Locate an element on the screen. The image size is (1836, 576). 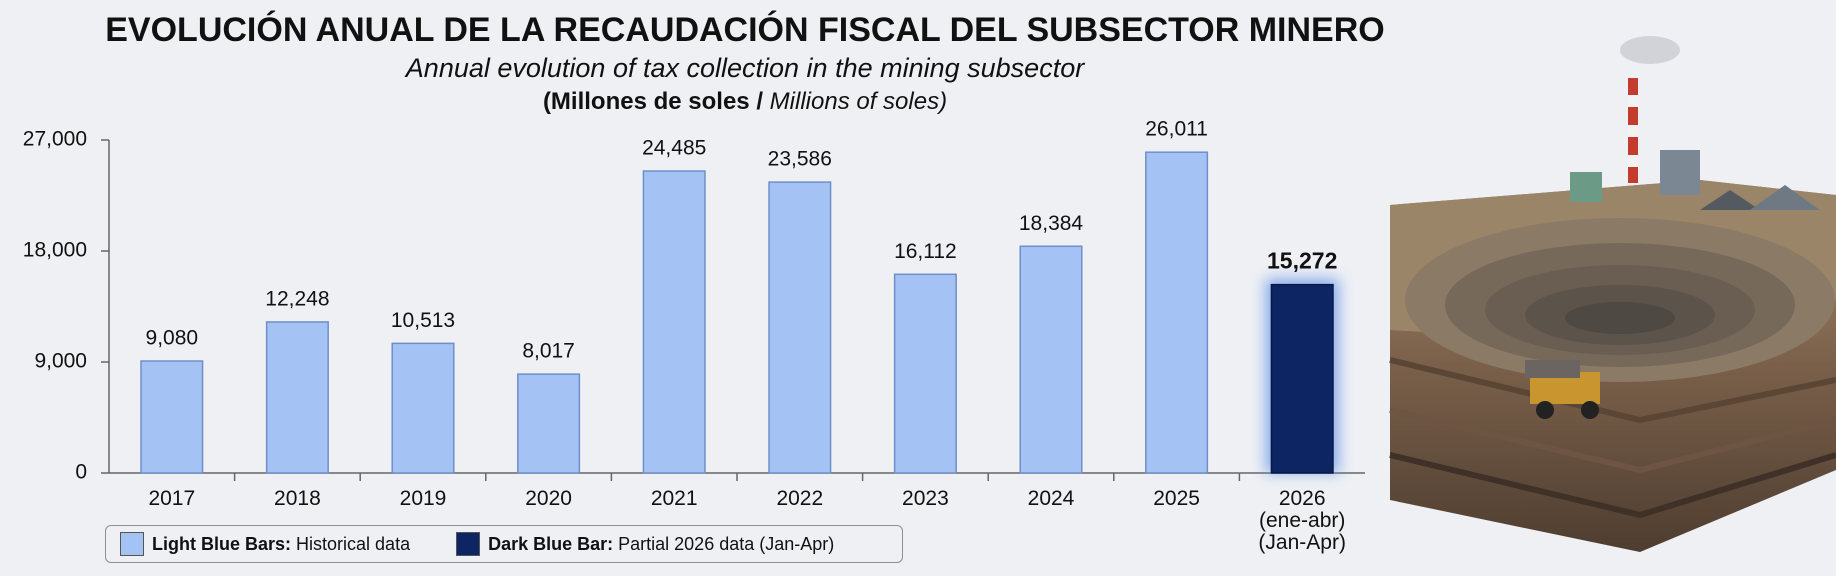
y-tick-label: 27,000 is located at coordinates (55, 139).